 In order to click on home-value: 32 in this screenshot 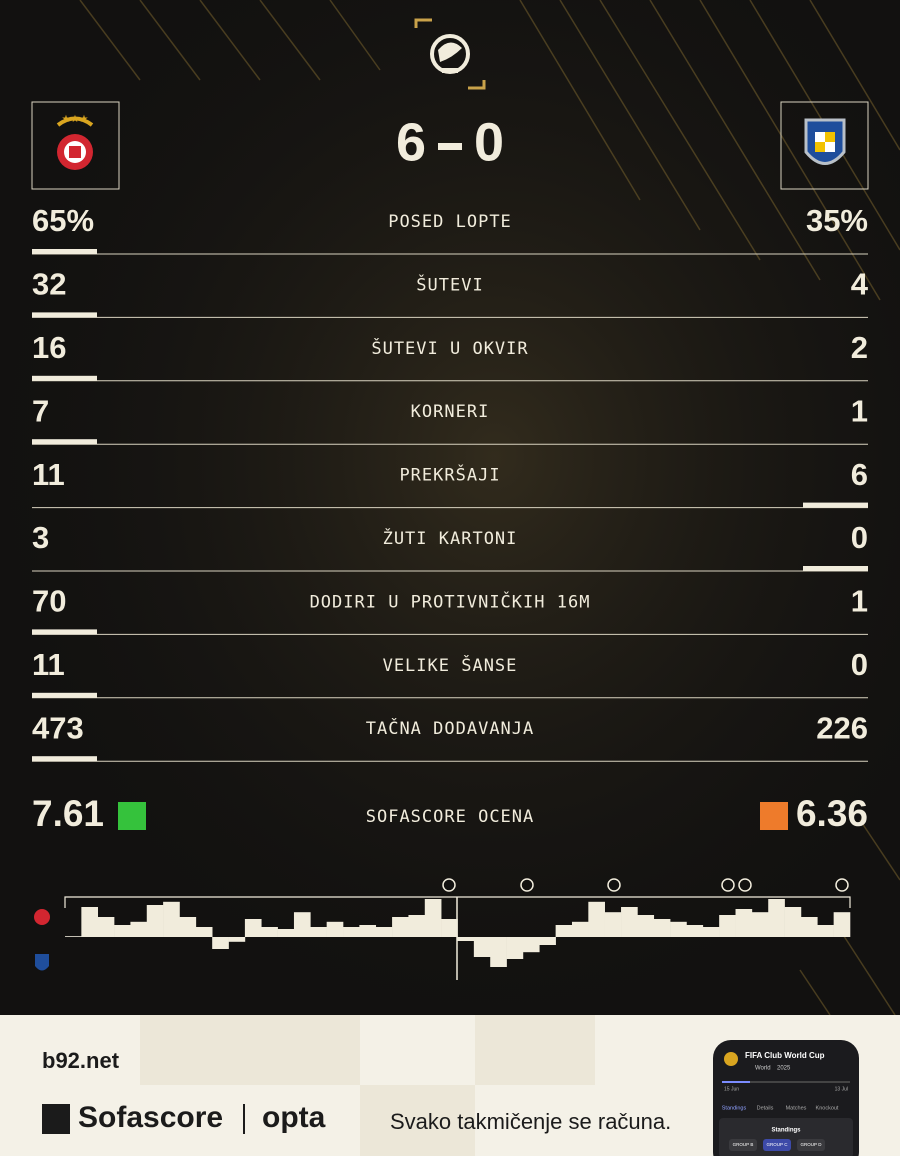, I will do `click(49, 284)`.